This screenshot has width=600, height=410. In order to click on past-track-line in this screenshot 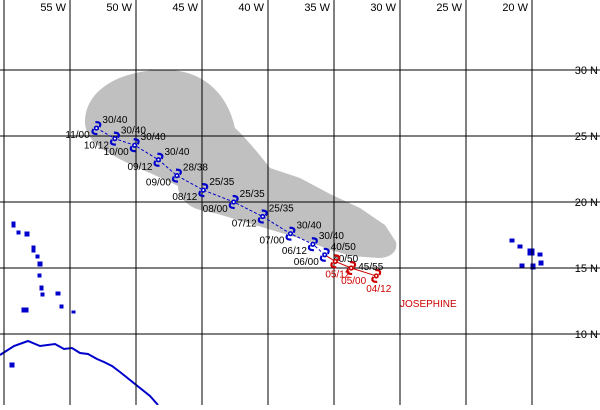, I will do `click(350, 265)`.